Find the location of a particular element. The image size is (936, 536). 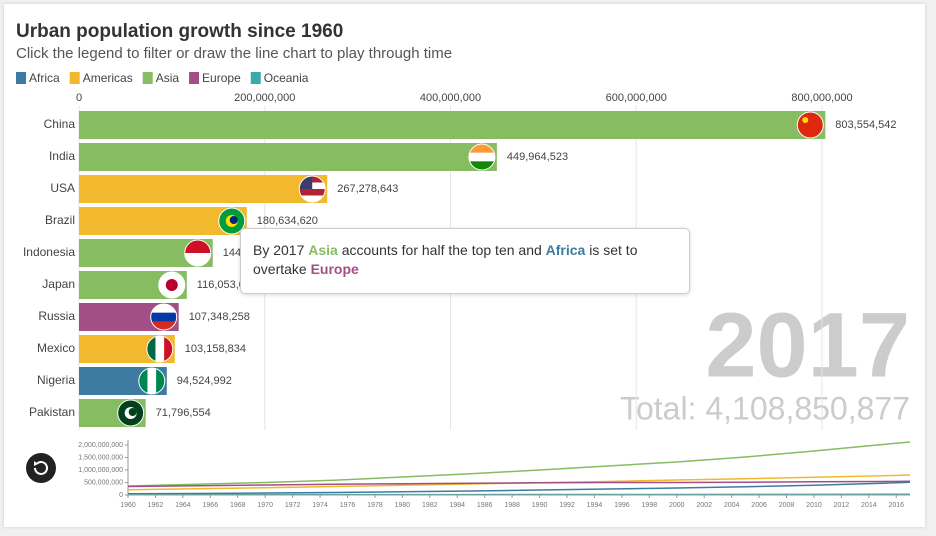

x-tick-label: 1990 is located at coordinates (540, 505).